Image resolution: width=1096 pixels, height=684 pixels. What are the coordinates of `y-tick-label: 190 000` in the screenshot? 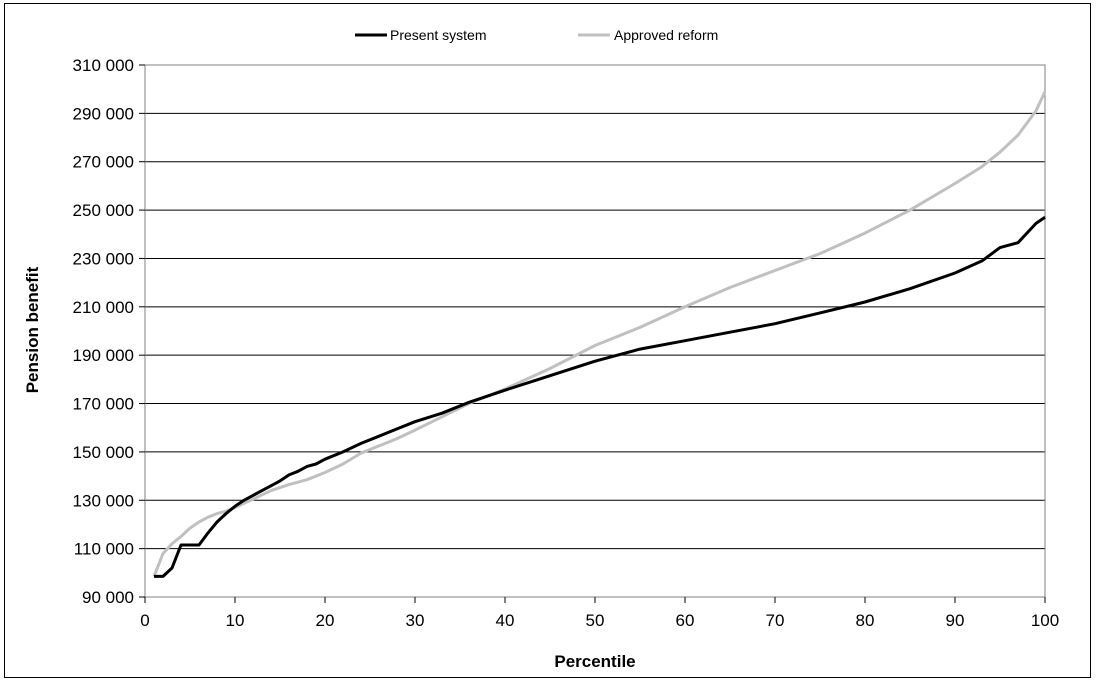 It's located at (103, 355).